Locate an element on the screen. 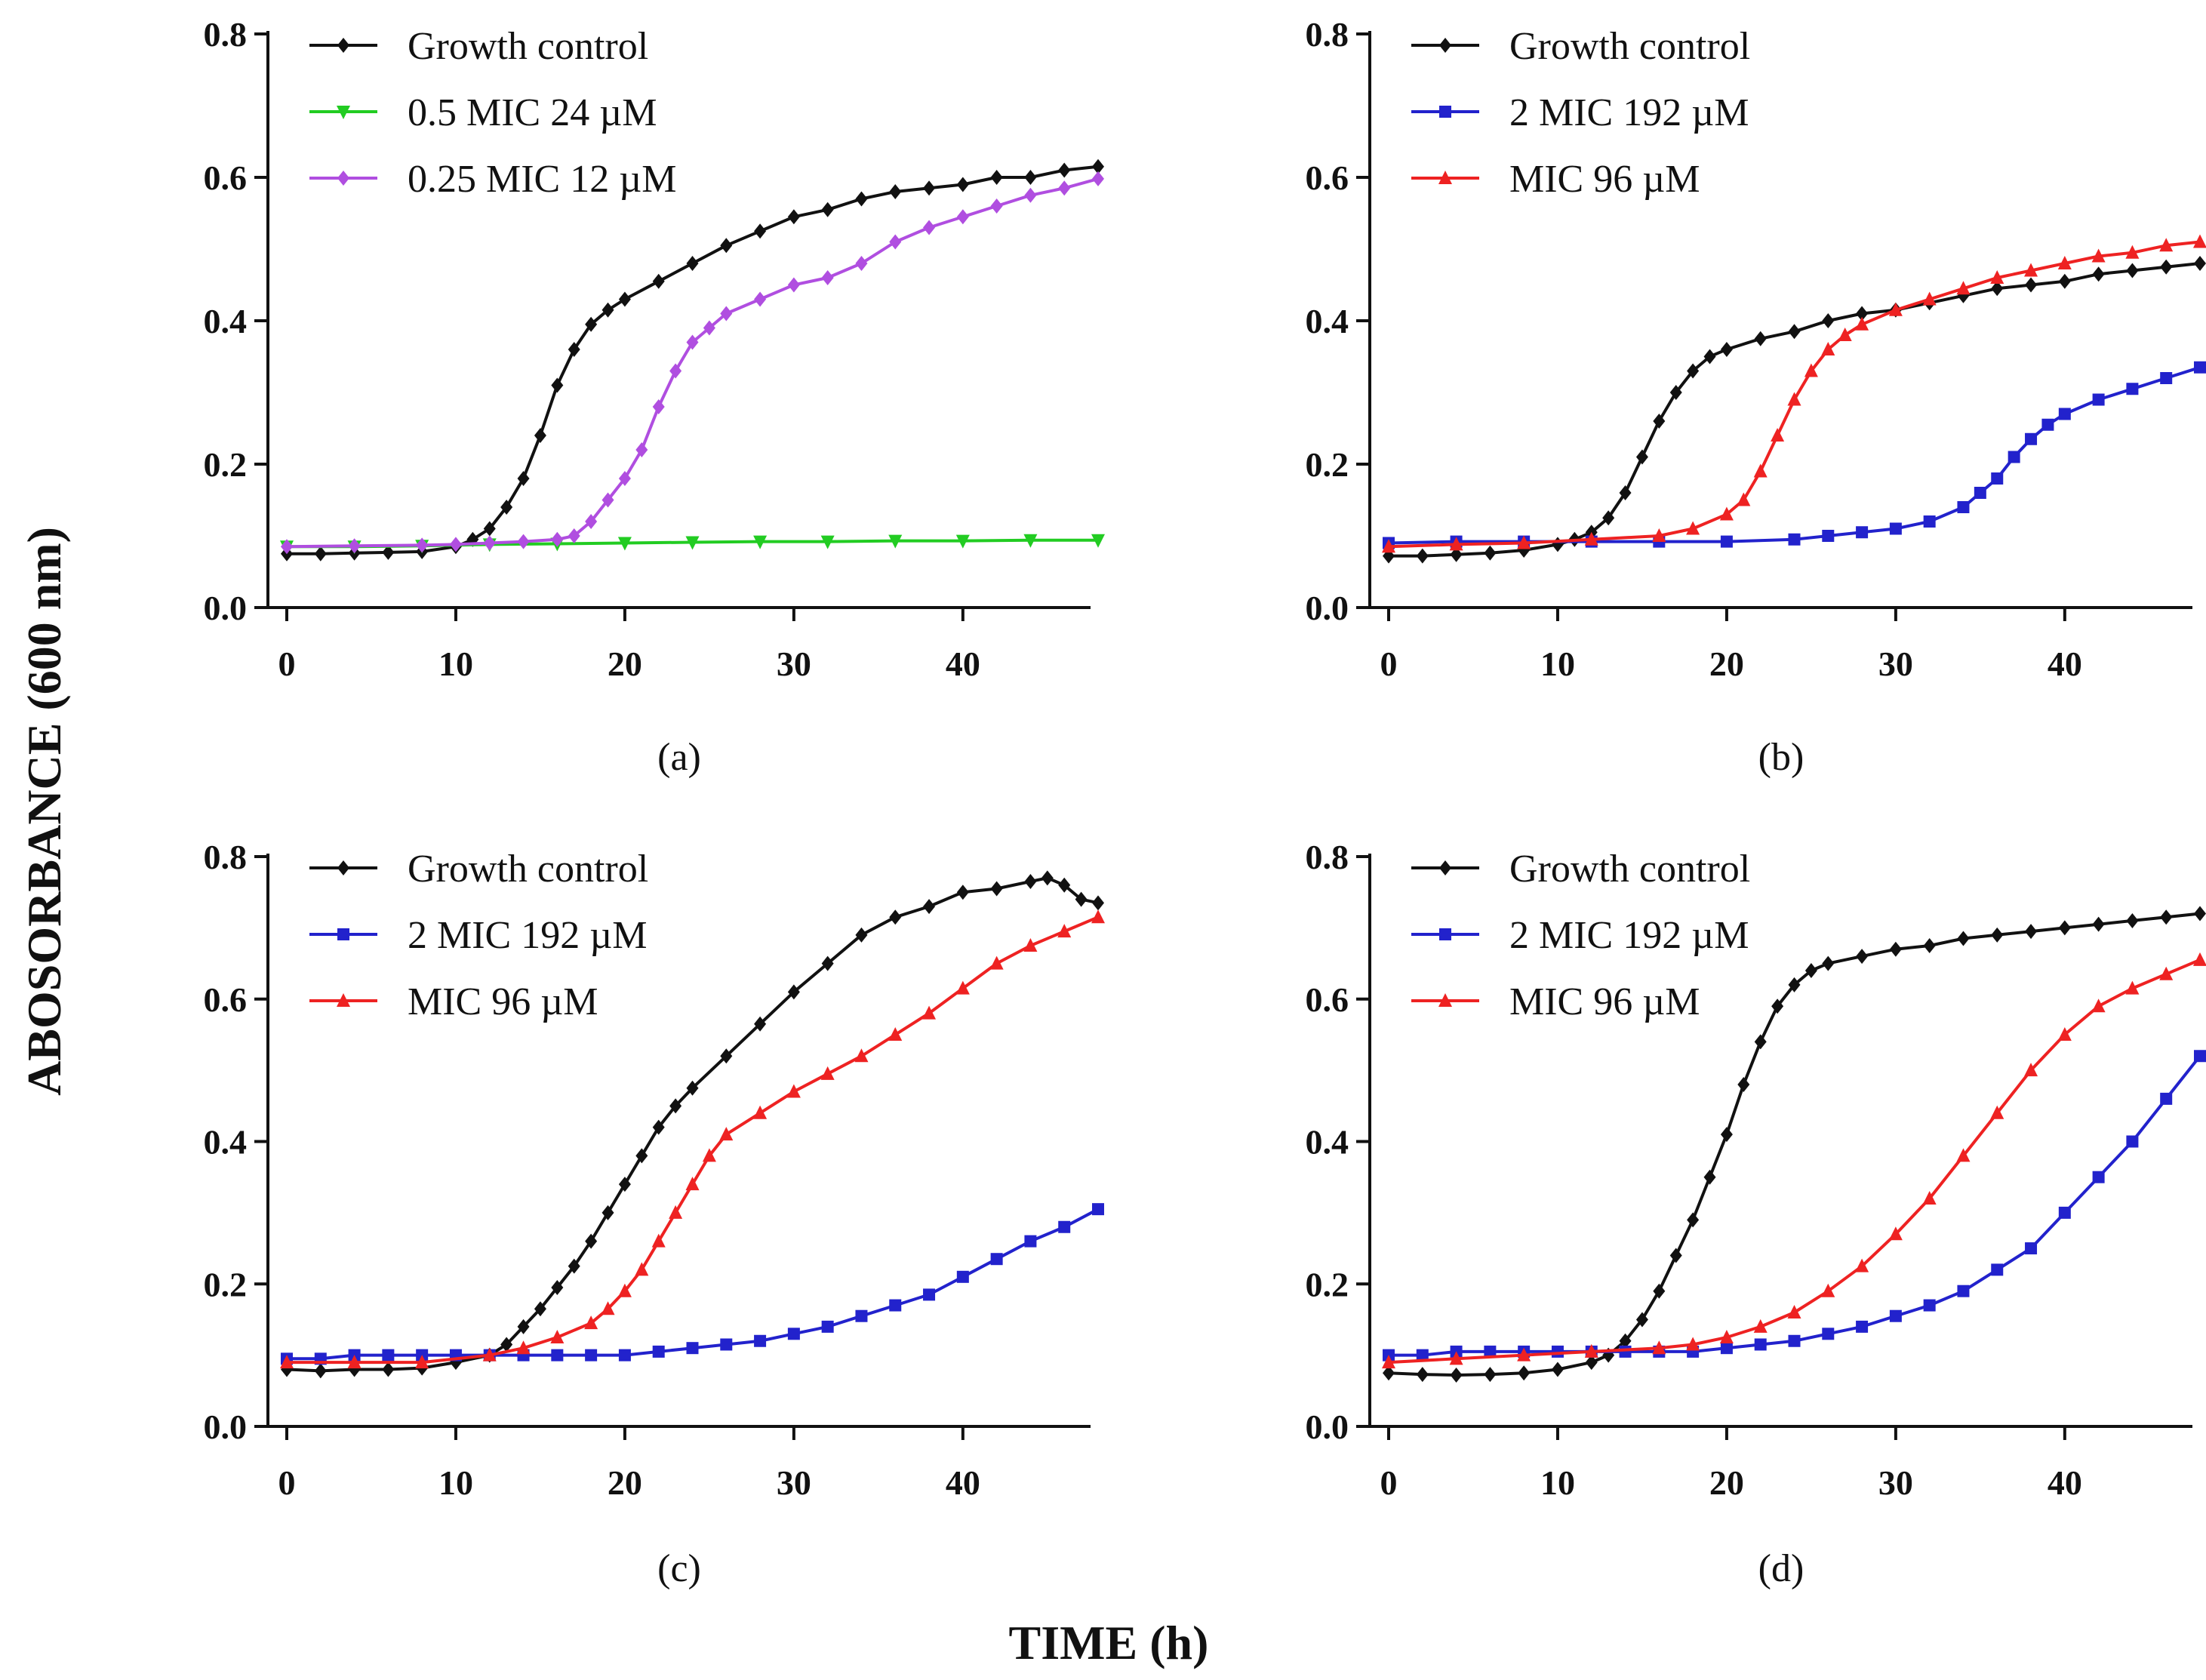 This screenshot has height=1680, width=2206. legend-entry-d-2: MIC 96 µM is located at coordinates (1555, 1001).